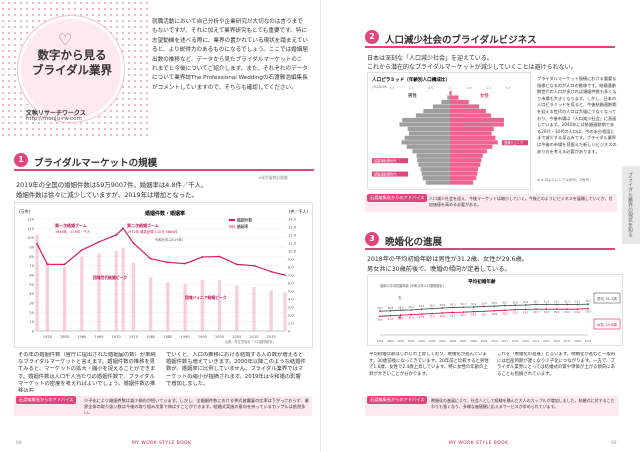 Image resolution: width=640 pixels, height=452 pixels. I want to click on pyramid-year: (%)2018, so click(379, 87).